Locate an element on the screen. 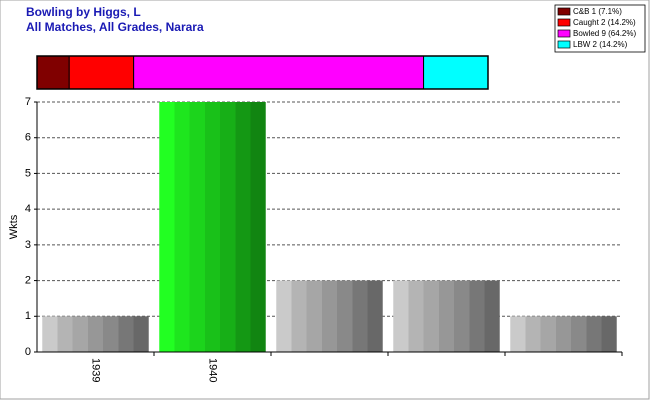 This screenshot has width=650, height=400. dismissal-border is located at coordinates (262, 72).